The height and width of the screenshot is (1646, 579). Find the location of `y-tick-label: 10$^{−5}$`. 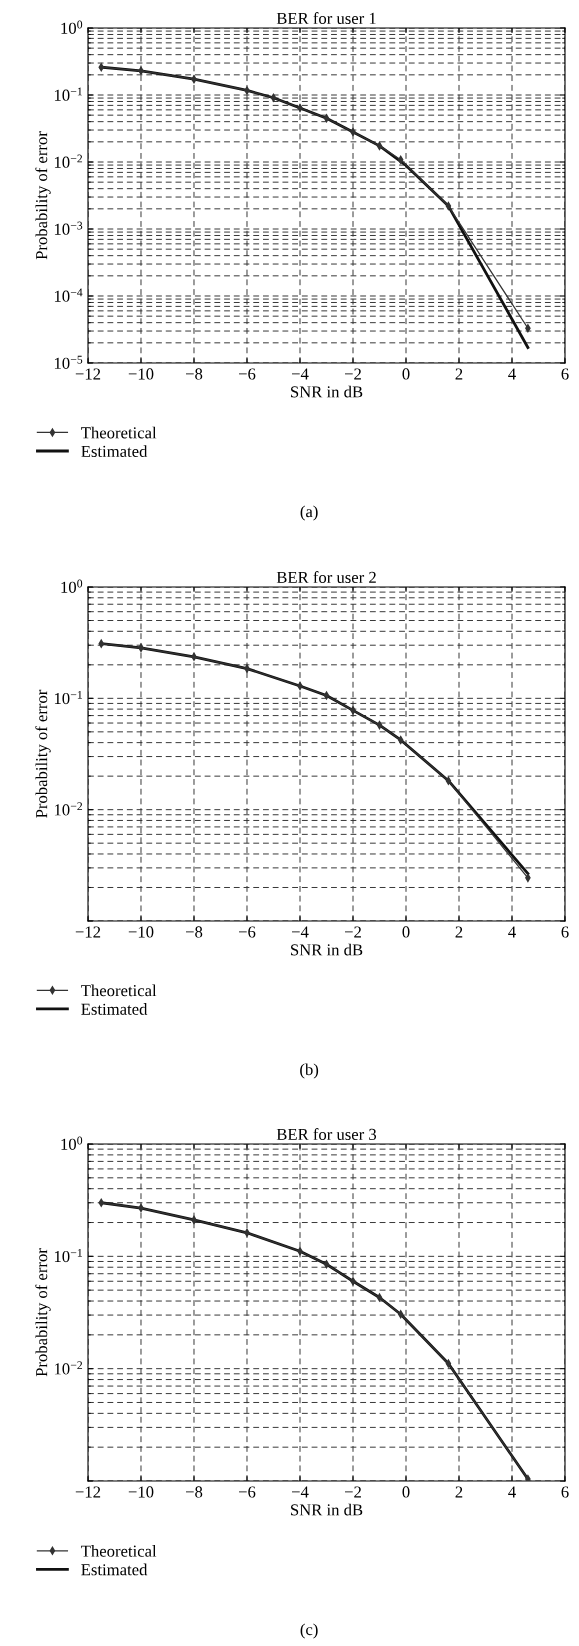

y-tick-label: 10$^{−5}$ is located at coordinates (68, 362).